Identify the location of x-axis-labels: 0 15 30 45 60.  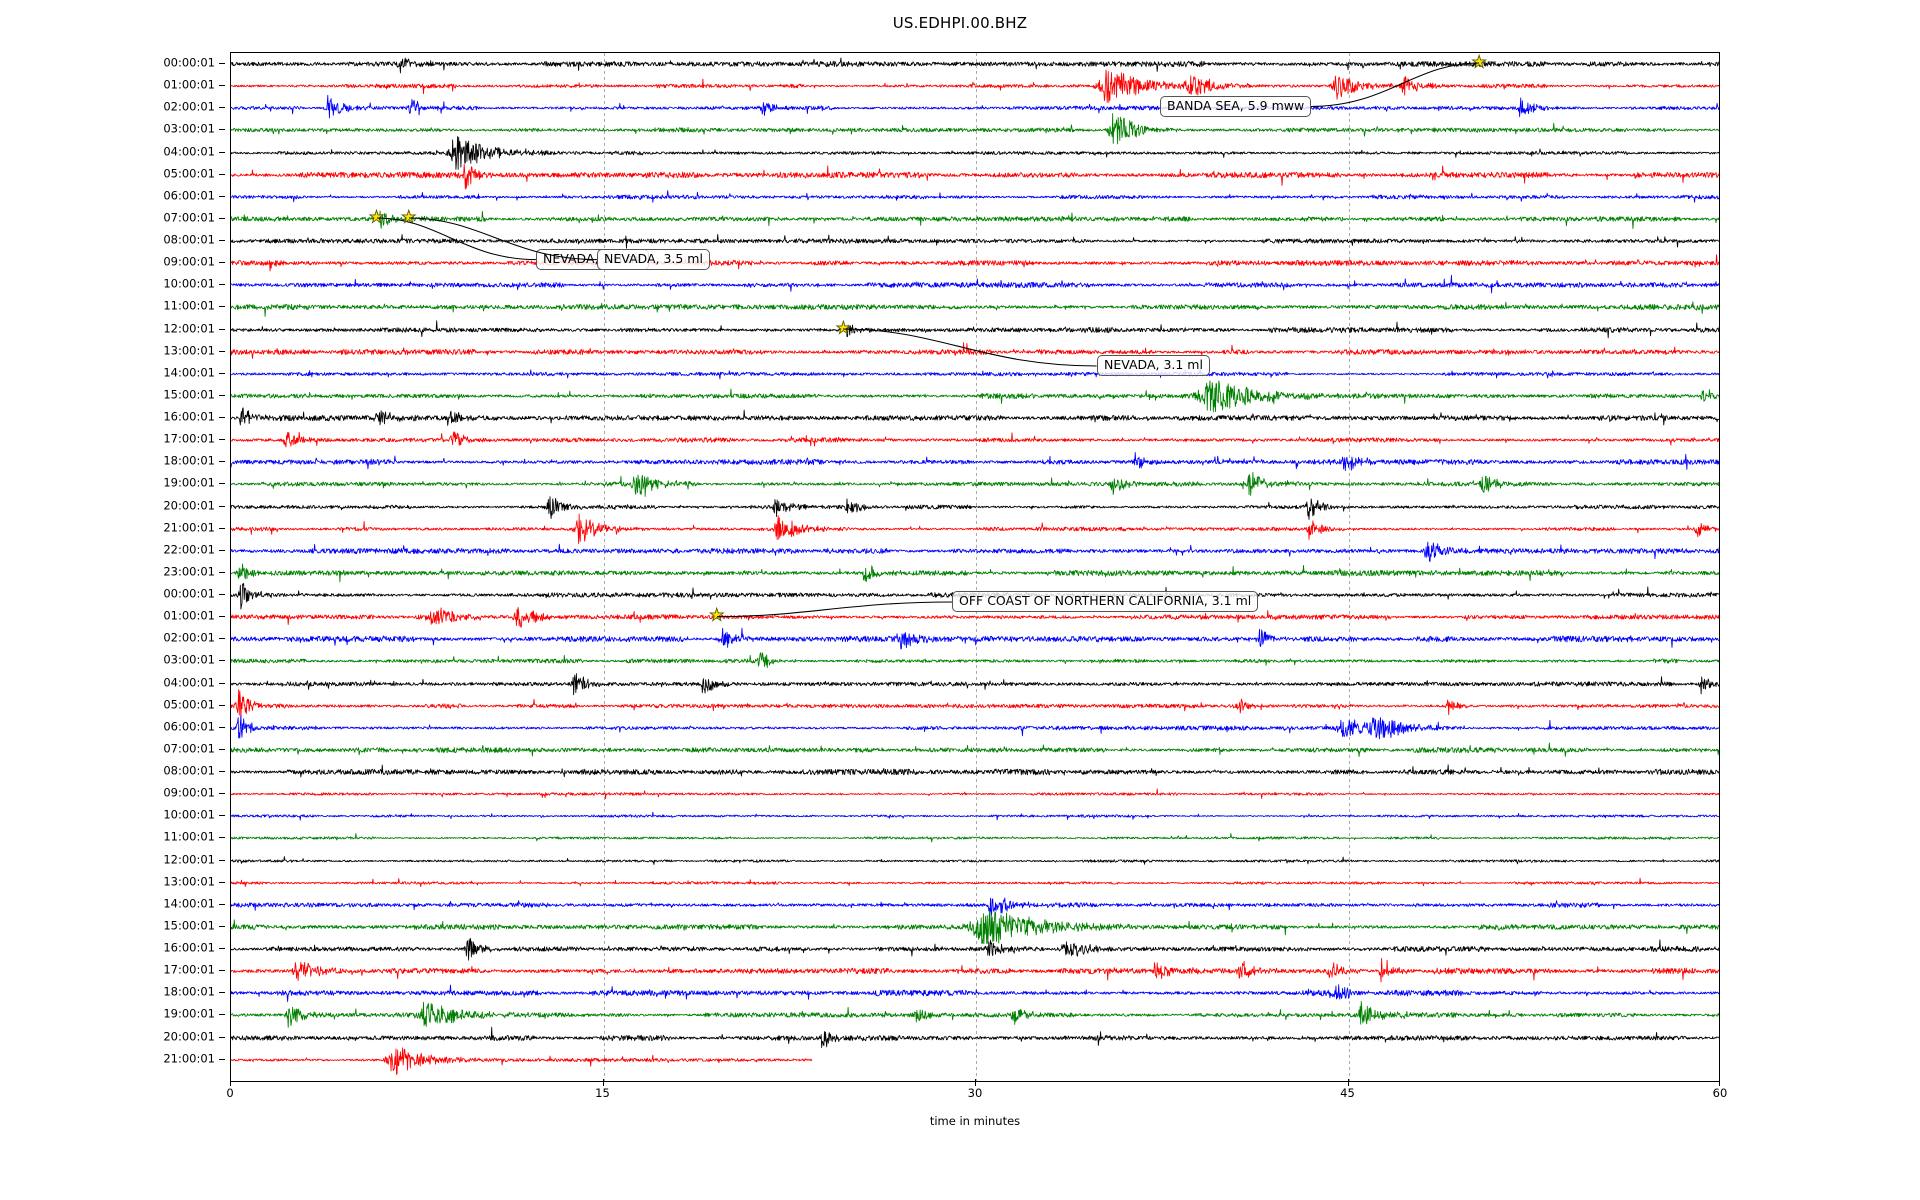
(976, 1093).